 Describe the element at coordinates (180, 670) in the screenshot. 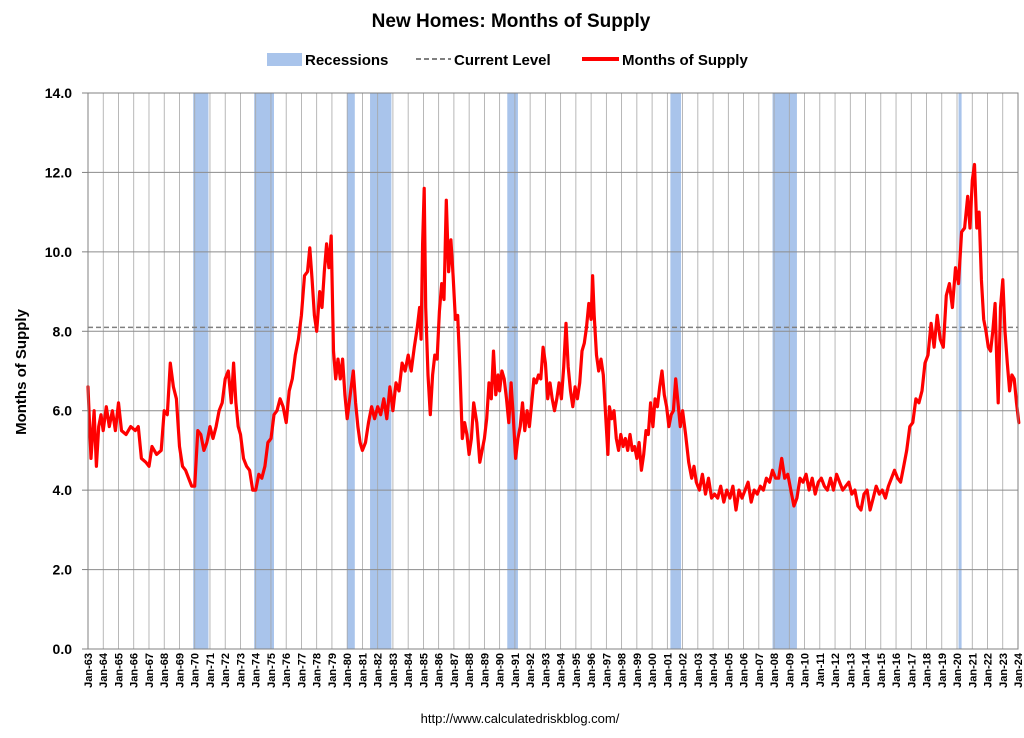

I see `x-tick-label: Jan-69` at that location.